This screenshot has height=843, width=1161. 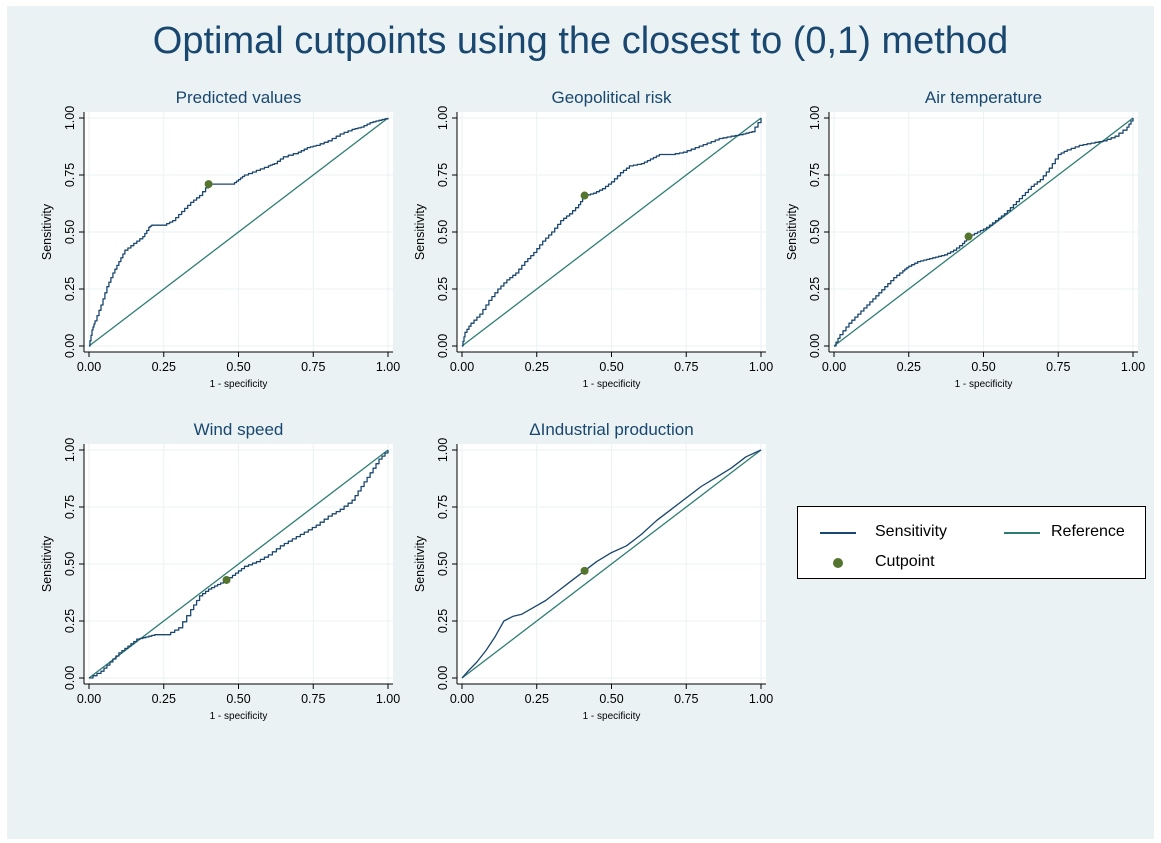 I want to click on panel-title: Predicted values, so click(x=239, y=97).